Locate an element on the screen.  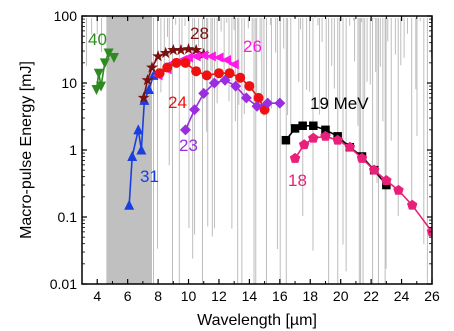
x-tick-label: 24 is located at coordinates (402, 296).